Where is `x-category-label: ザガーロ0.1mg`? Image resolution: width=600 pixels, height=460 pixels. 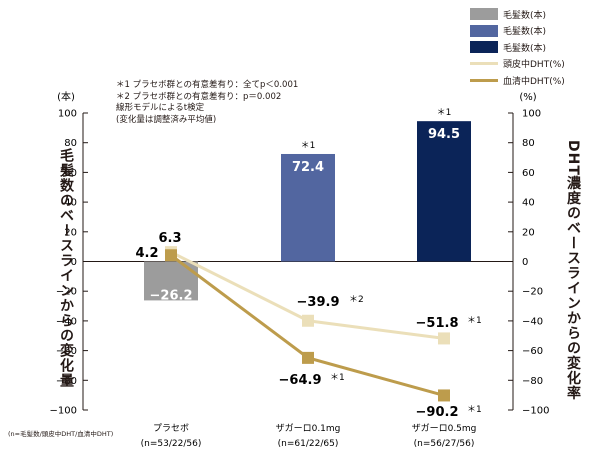 x-category-label: ザガーロ0.1mg is located at coordinates (308, 428).